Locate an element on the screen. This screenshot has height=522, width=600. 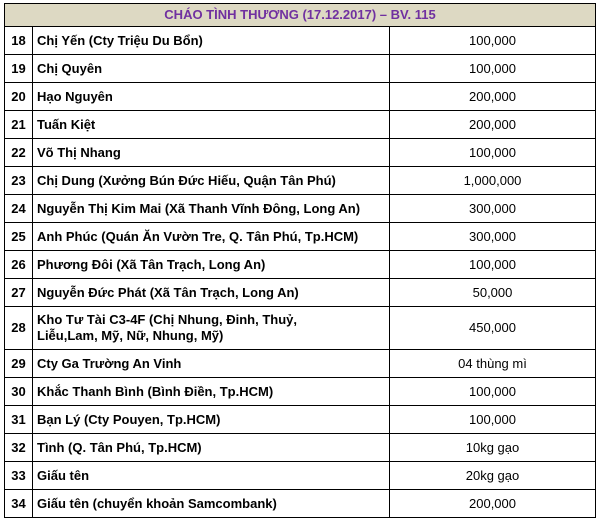
donor-name: Bạn Lý (Cty Pouyen, Tp.HCM) is located at coordinates (211, 419).